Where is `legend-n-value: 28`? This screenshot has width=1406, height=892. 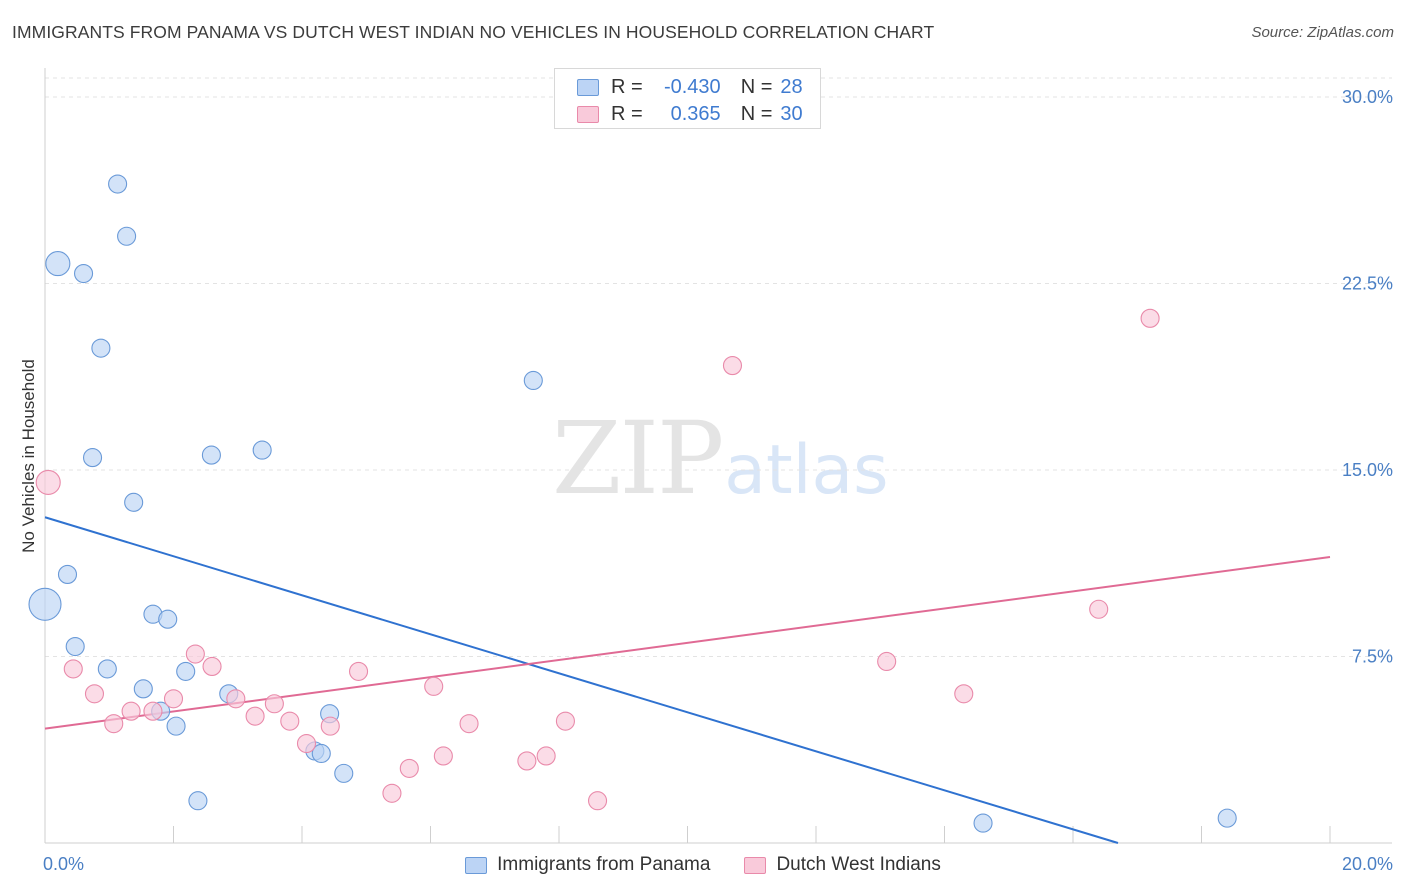
legend-n-value: 28 is located at coordinates (791, 86).